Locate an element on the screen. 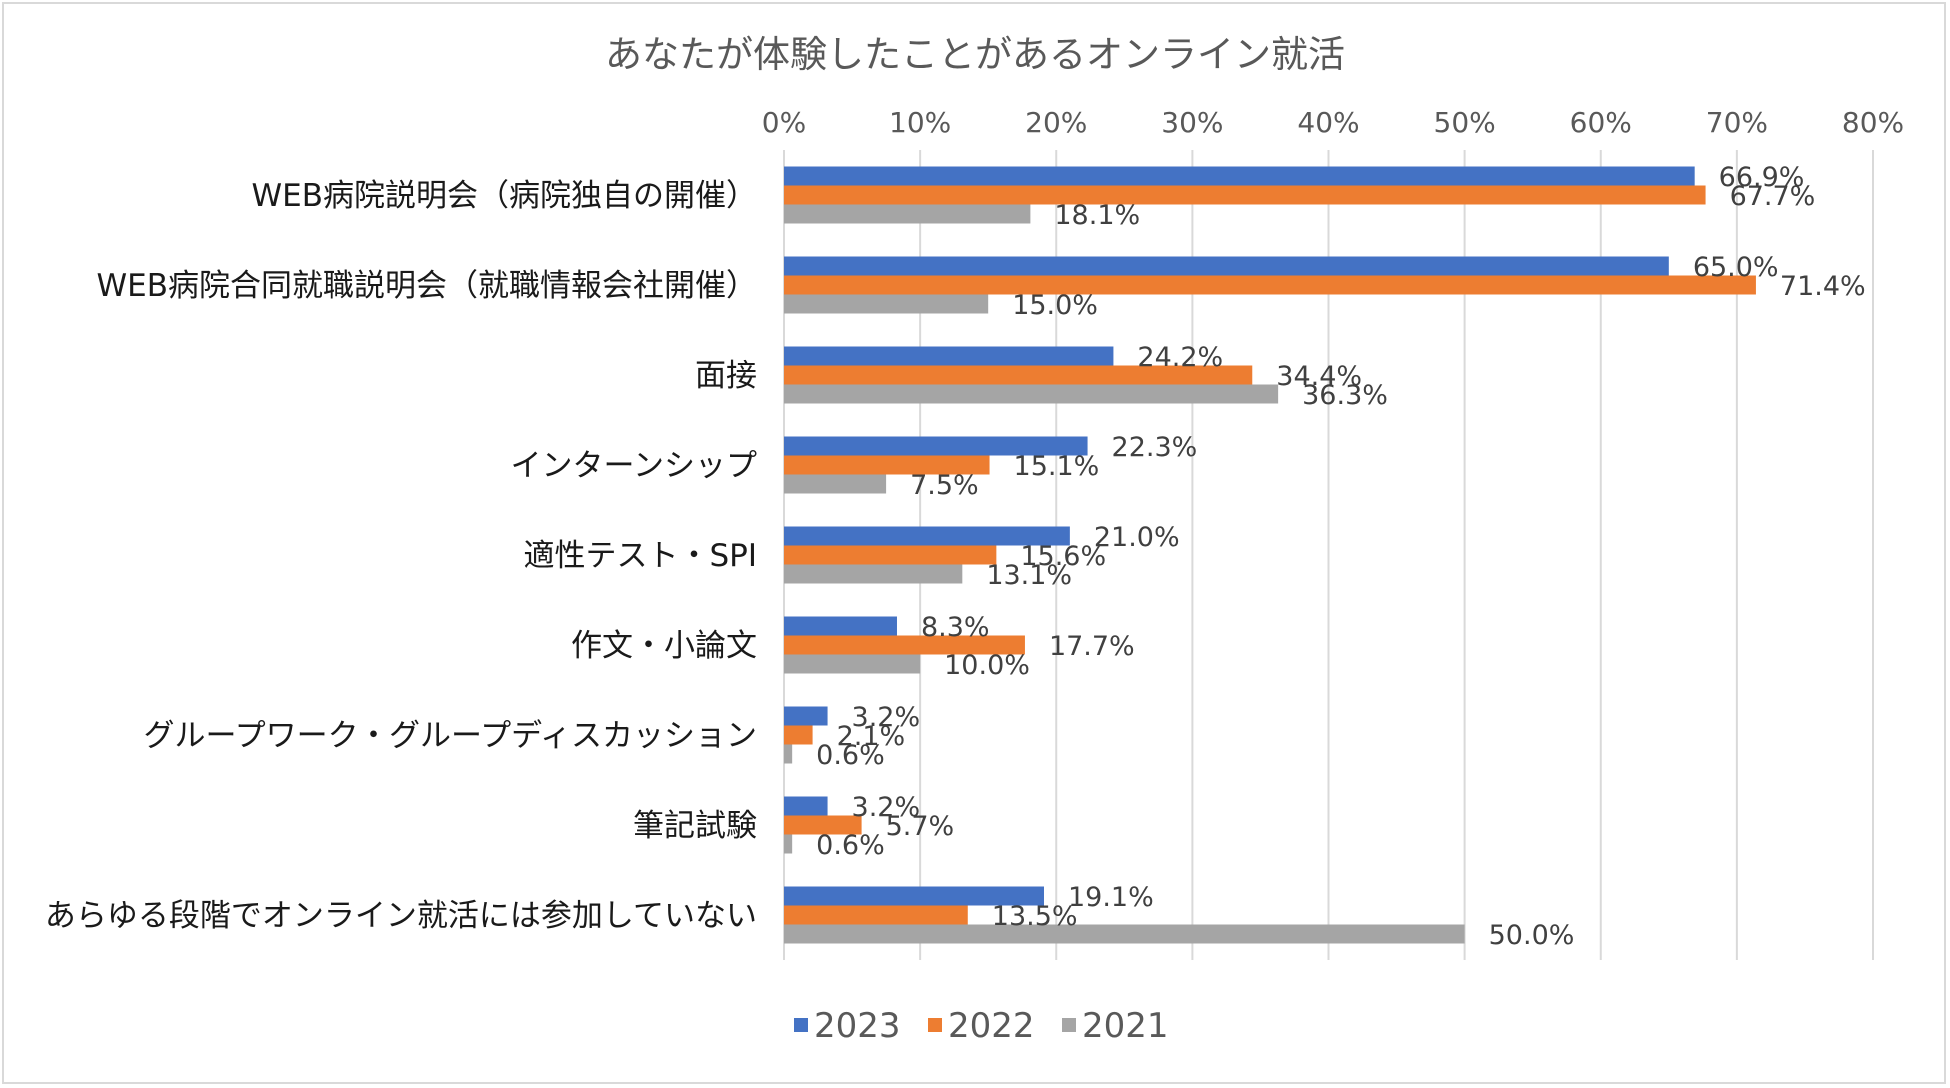 The height and width of the screenshot is (1088, 1950). category-label: WEB病院合同就職説明会（就職情報会社開催） is located at coordinates (426, 286).